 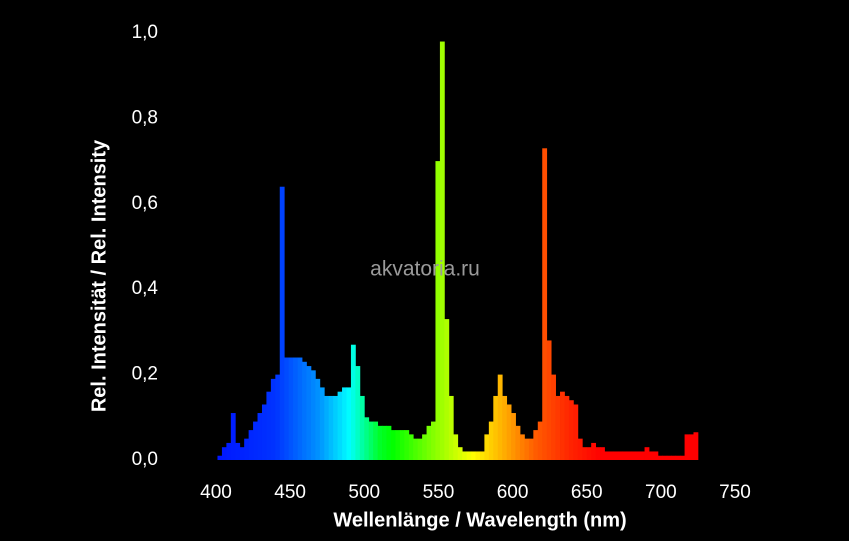 What do you see at coordinates (735, 492) in the screenshot?
I see `x-tick-label: 750` at bounding box center [735, 492].